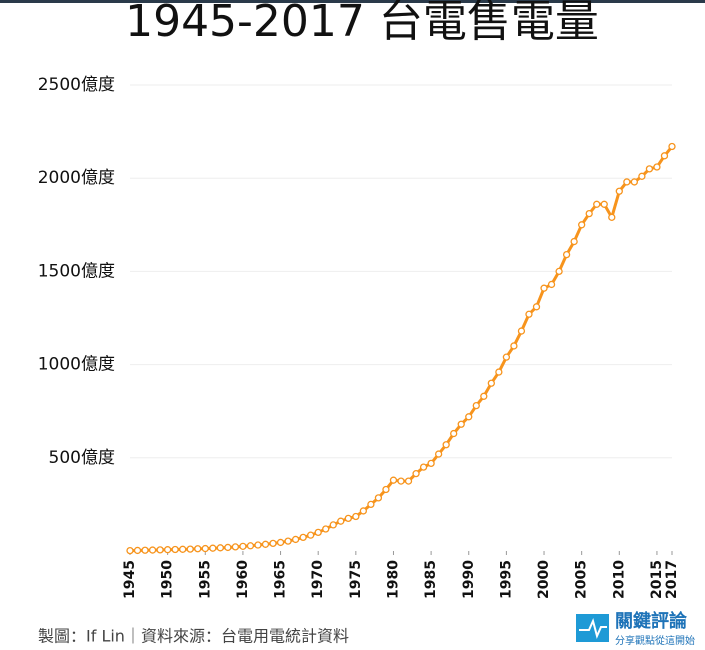 This screenshot has width=705, height=650. What do you see at coordinates (76, 271) in the screenshot?
I see `y-tick-label: 1500億度` at bounding box center [76, 271].